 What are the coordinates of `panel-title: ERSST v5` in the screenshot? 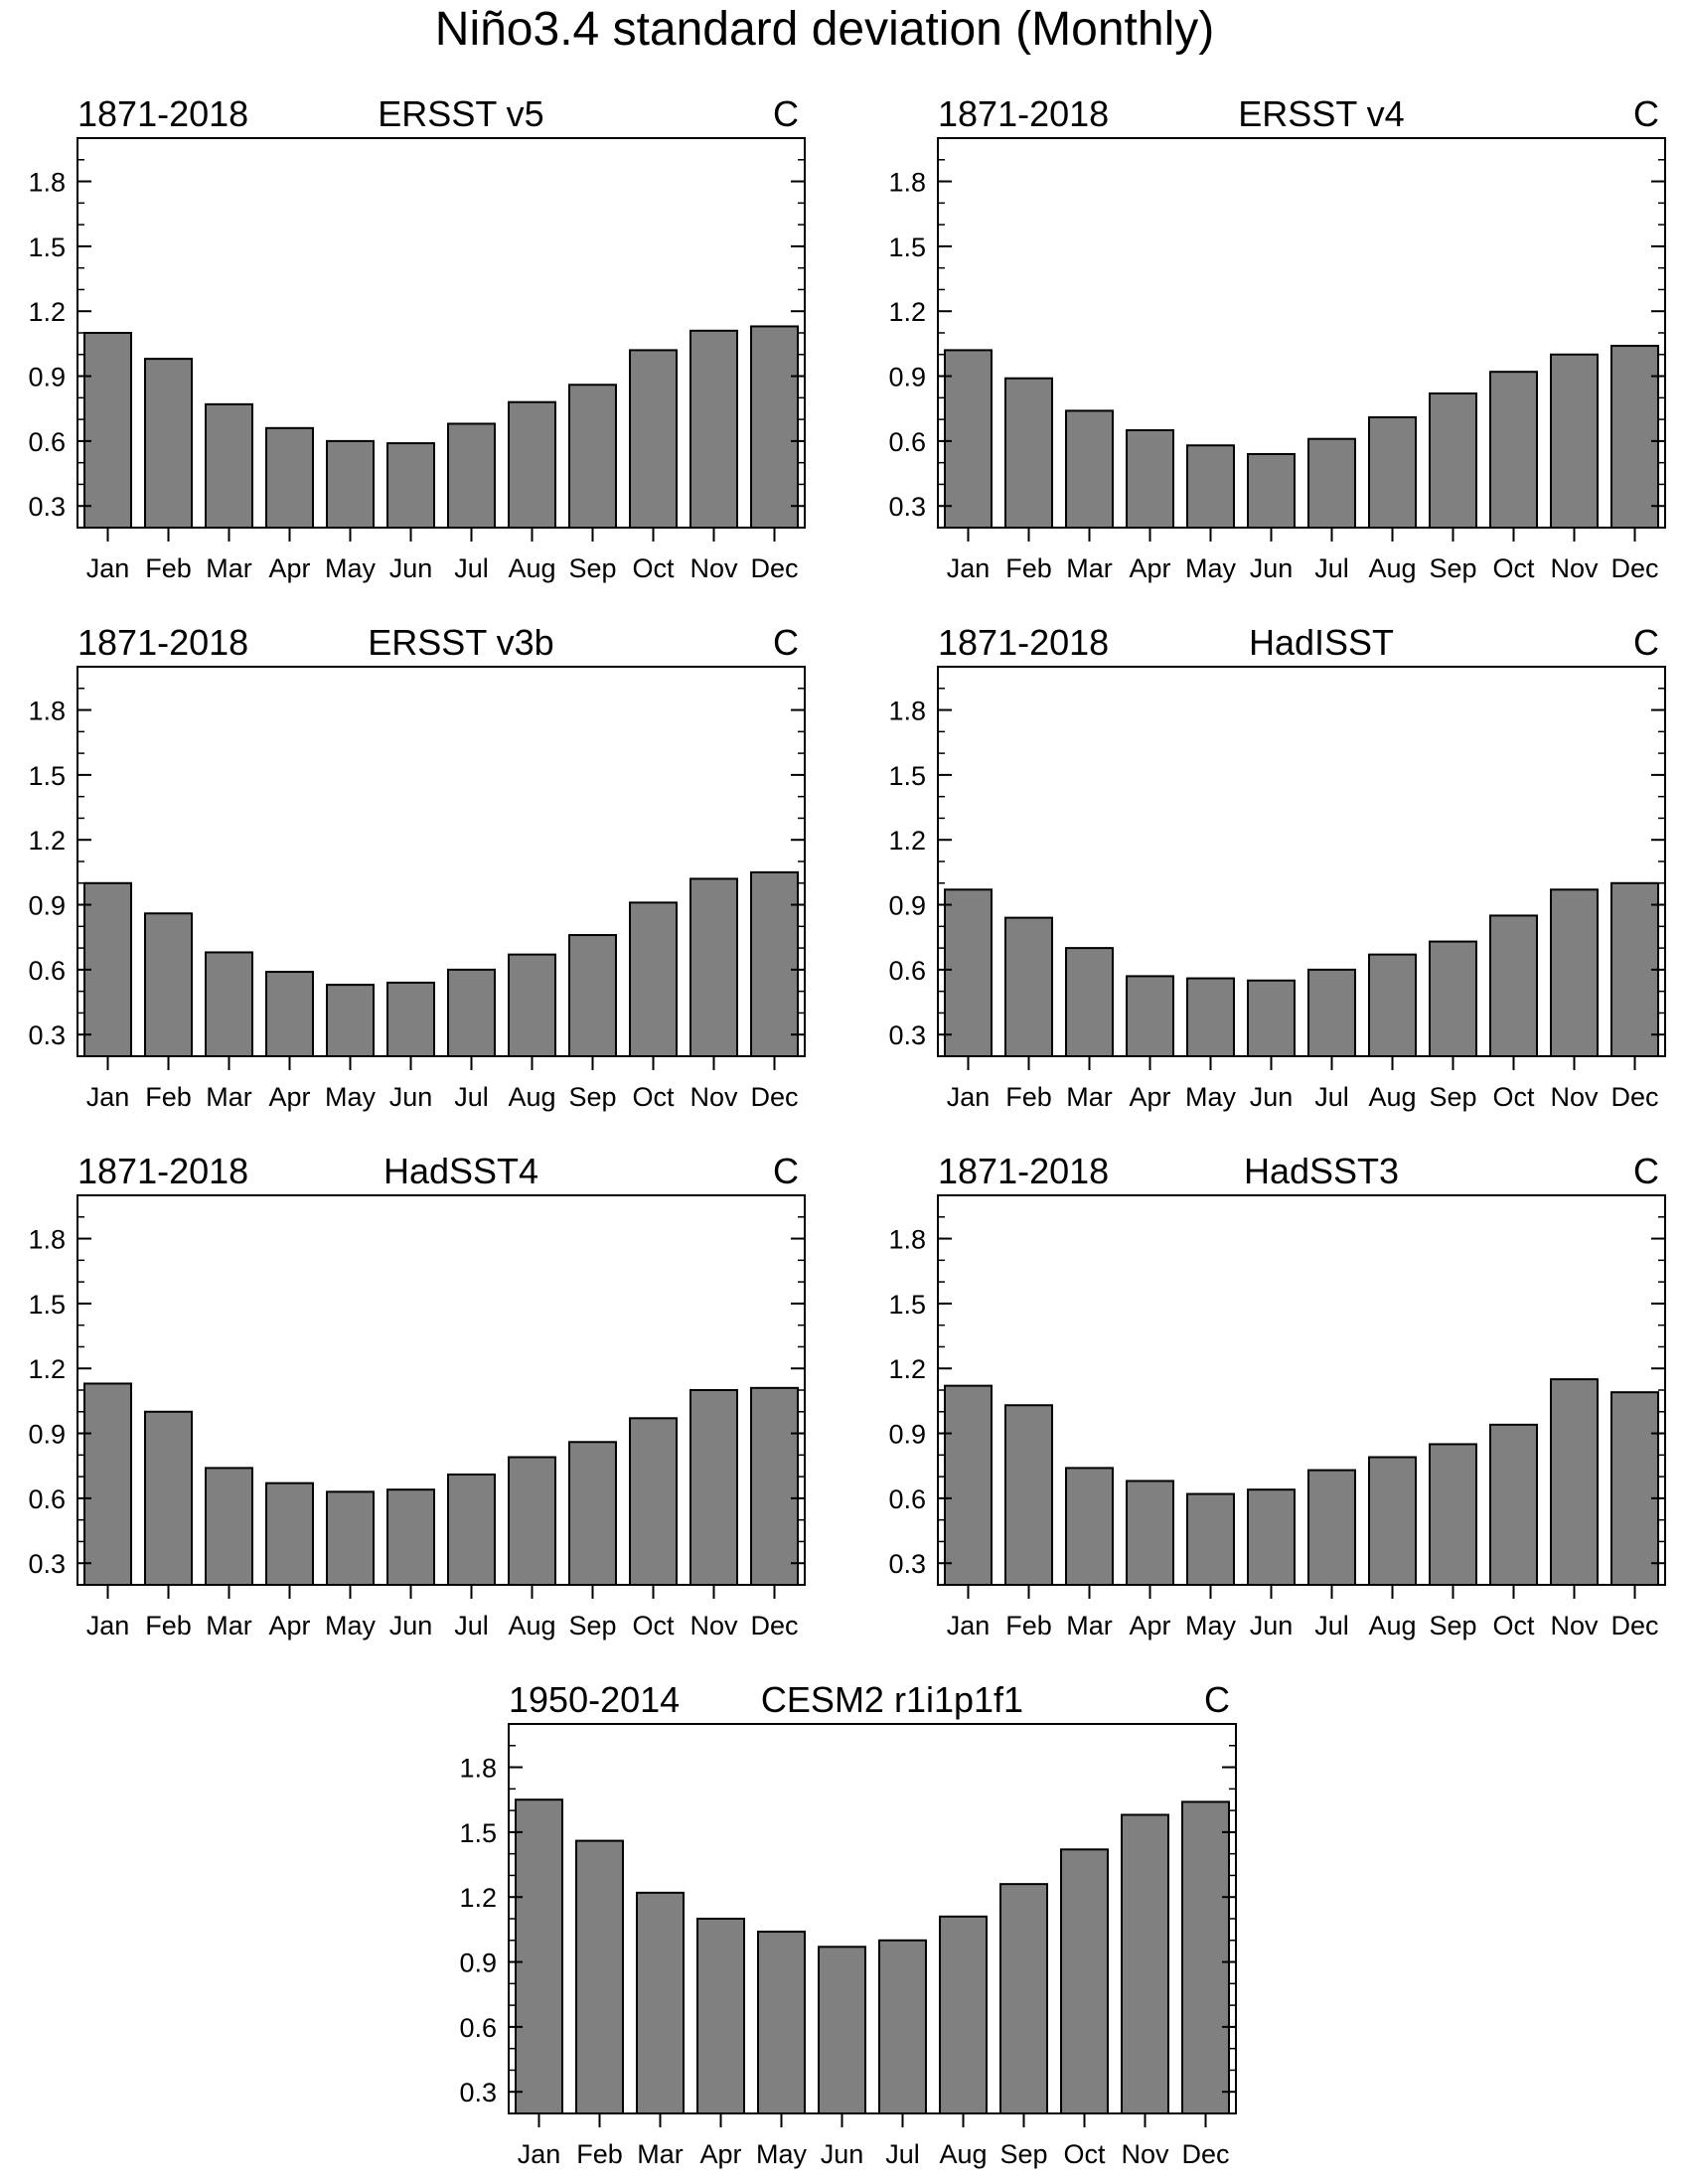 It's located at (460, 113).